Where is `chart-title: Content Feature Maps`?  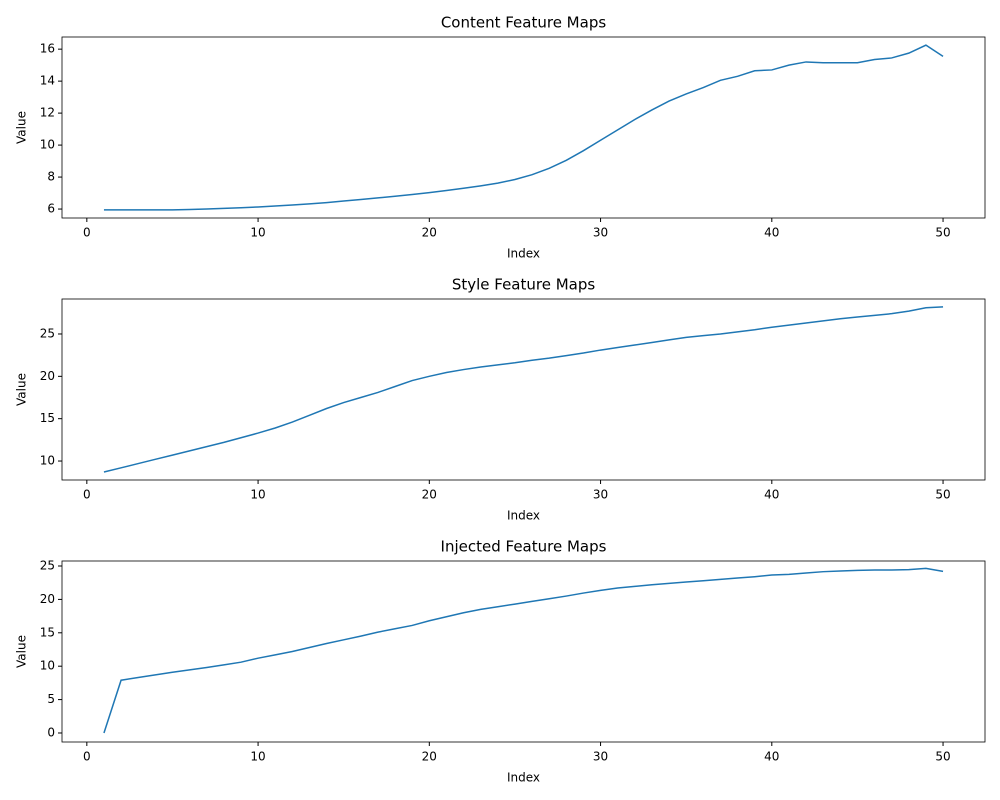 chart-title: Content Feature Maps is located at coordinates (524, 23).